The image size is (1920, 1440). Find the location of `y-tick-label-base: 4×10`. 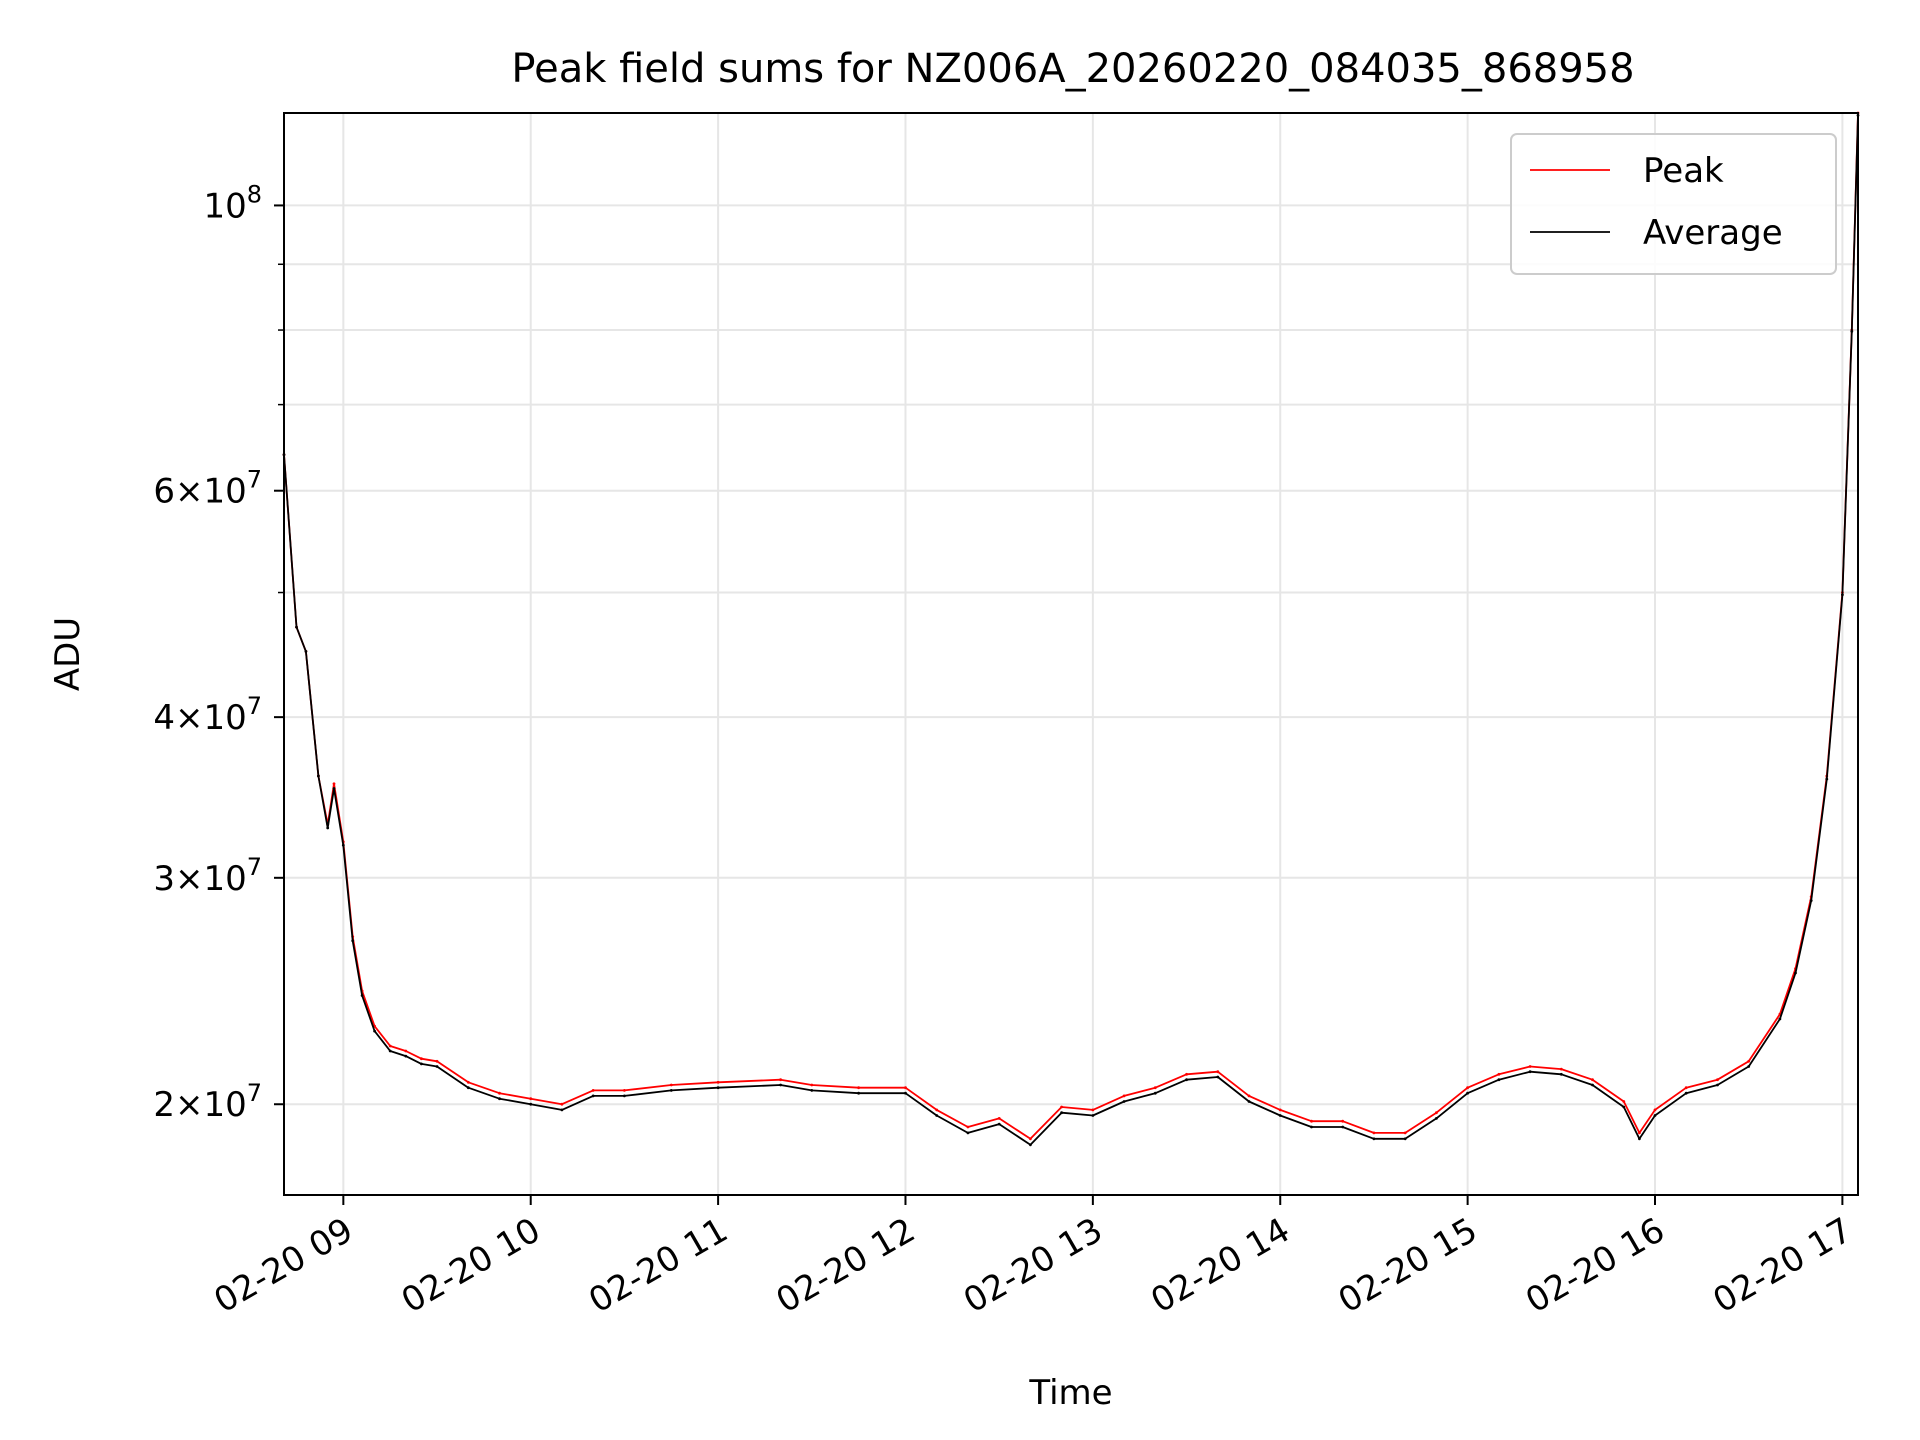

y-tick-label-base: 4×10 is located at coordinates (199, 718).